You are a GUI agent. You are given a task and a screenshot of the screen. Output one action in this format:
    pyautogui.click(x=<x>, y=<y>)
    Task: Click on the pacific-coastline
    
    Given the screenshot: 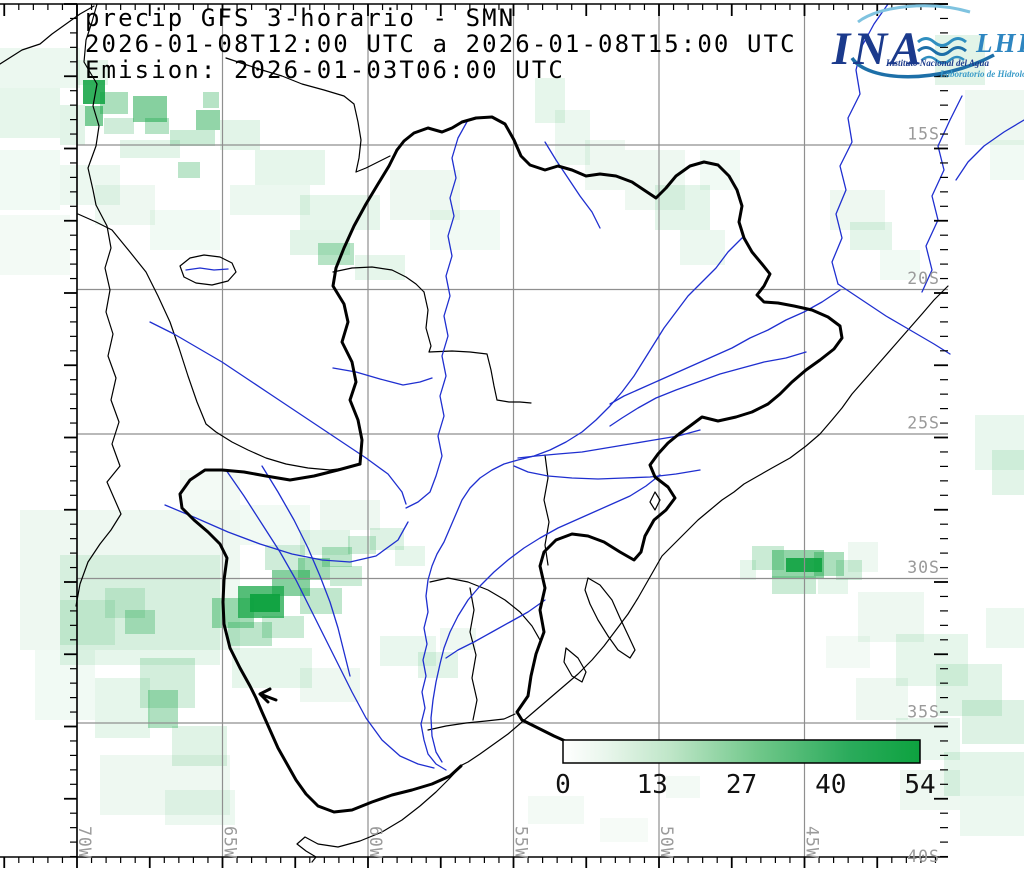 What is the action you would take?
    pyautogui.click(x=47, y=35)
    